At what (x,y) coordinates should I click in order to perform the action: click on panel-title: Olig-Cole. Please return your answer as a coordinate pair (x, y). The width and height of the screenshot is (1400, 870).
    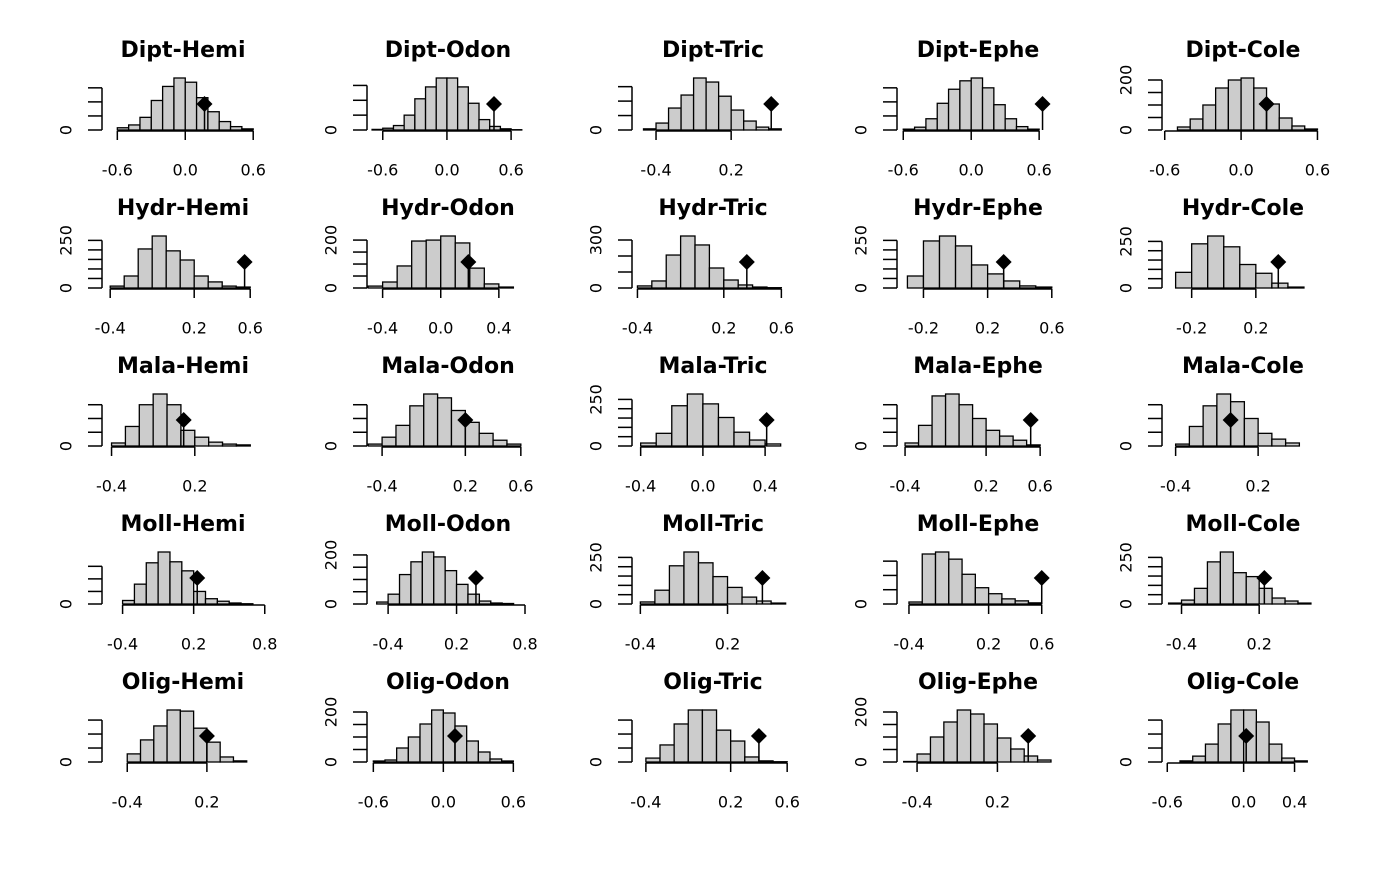
    Looking at the image, I should click on (1243, 682).